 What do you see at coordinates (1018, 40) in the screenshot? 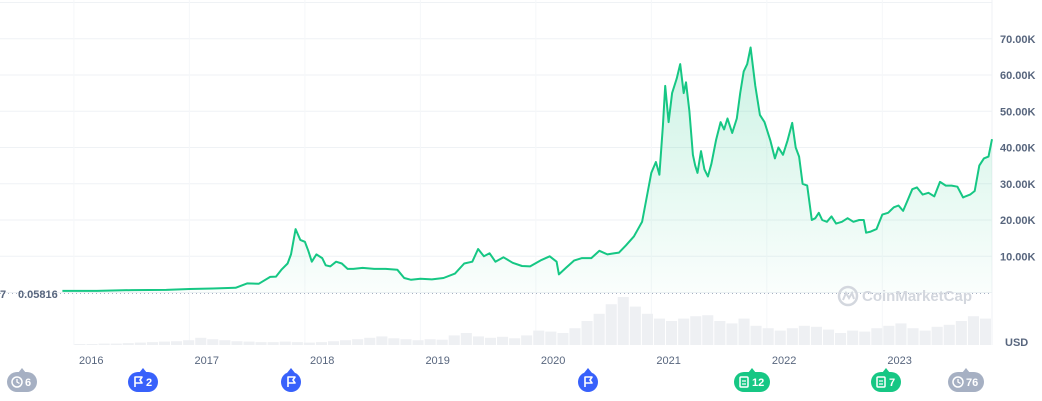
I see `y-tick-label: 70.00K` at bounding box center [1018, 40].